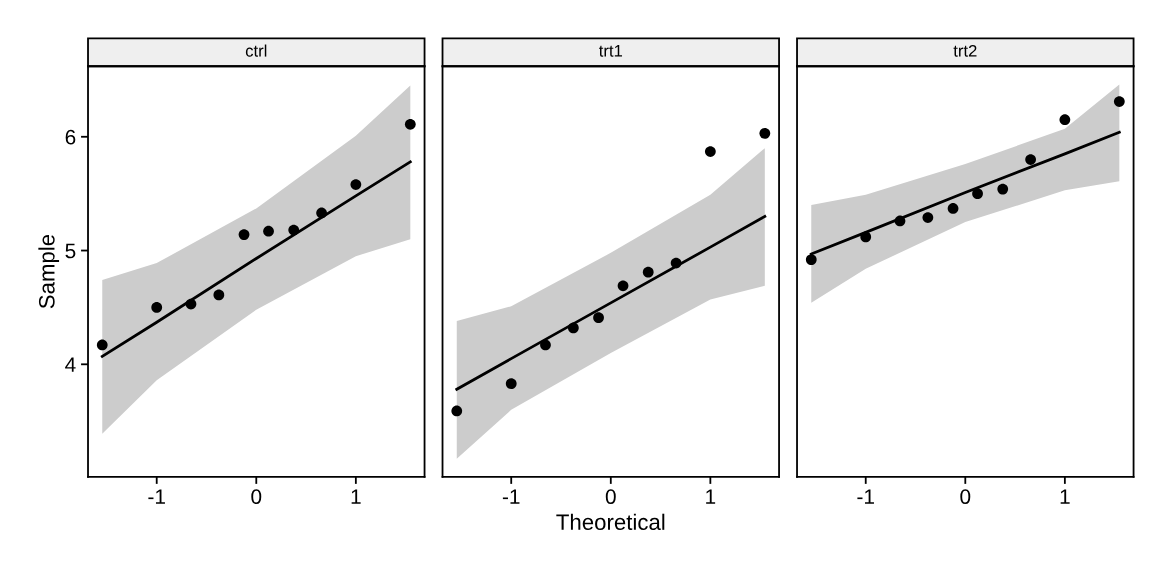 The width and height of the screenshot is (1152, 576). I want to click on y-tick-label: 6, so click(70, 137).